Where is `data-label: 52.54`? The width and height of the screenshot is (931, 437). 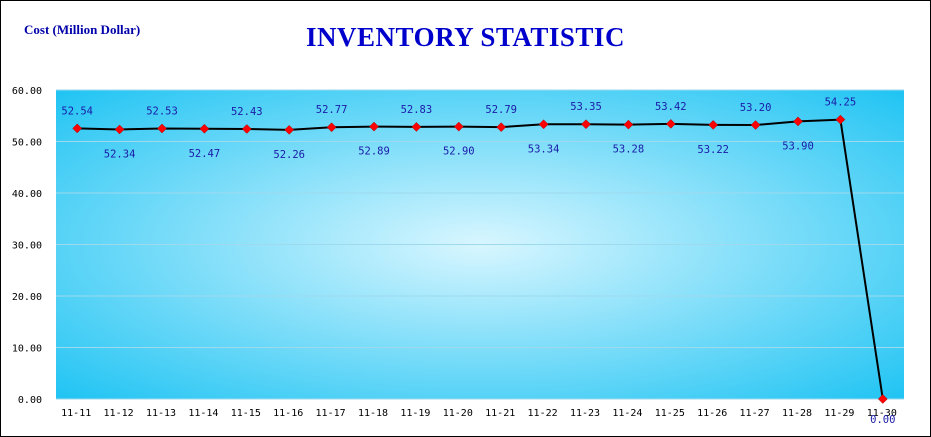
data-label: 52.54 is located at coordinates (77, 111).